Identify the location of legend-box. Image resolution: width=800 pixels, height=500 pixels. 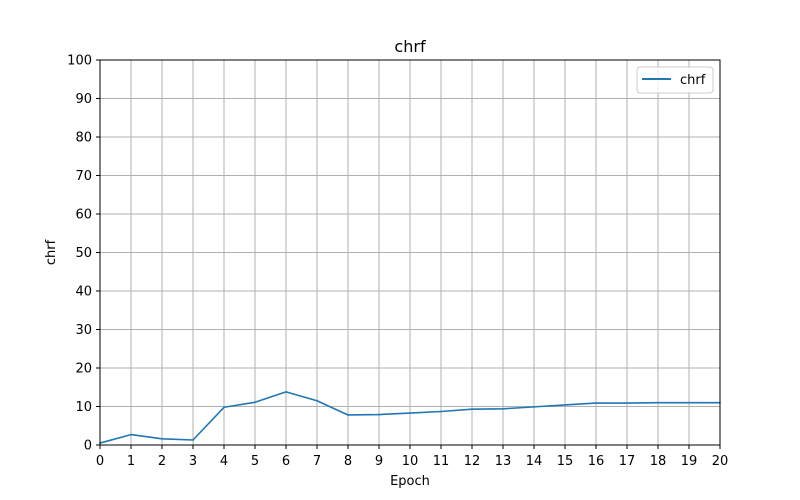
(675, 80).